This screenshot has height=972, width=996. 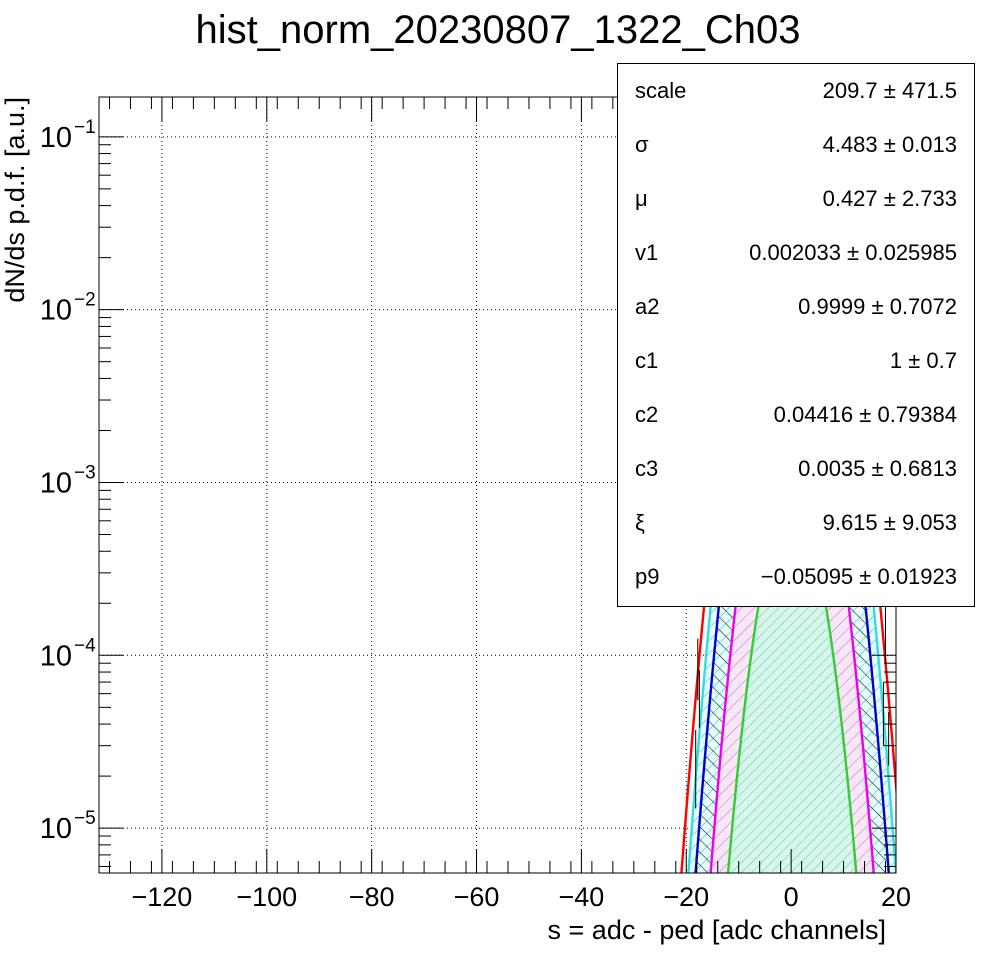 I want to click on stats-param-name: μ, so click(x=641, y=198).